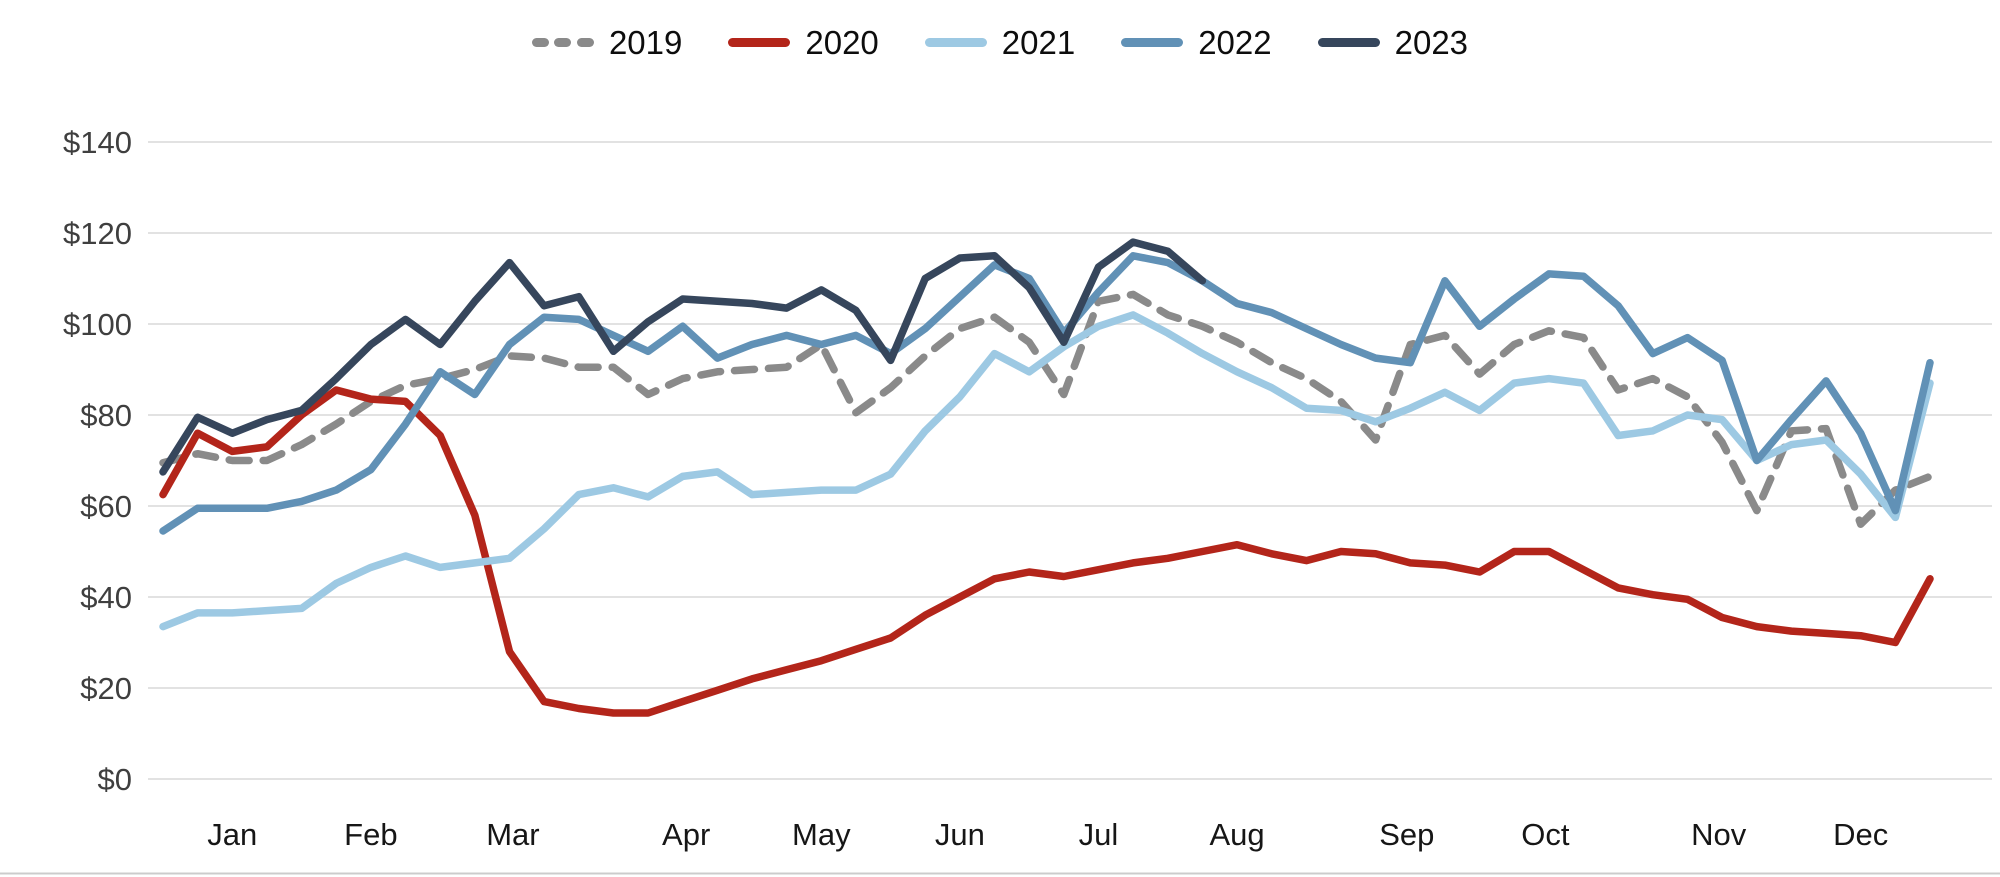 The width and height of the screenshot is (2000, 877). What do you see at coordinates (106, 688) in the screenshot?
I see `y-axis-tick-label-20: $20` at bounding box center [106, 688].